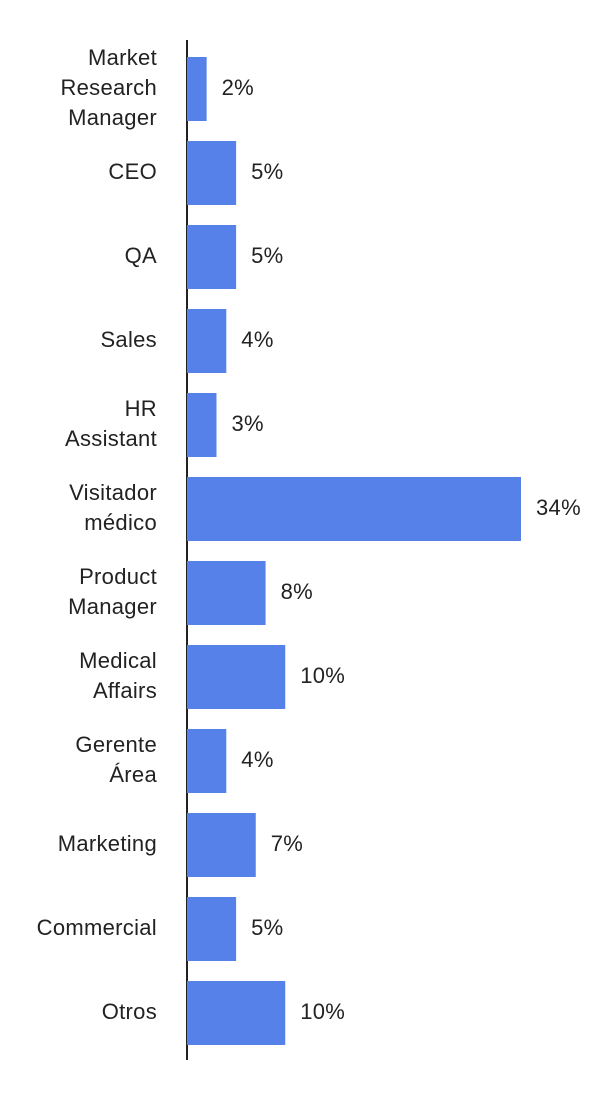 This screenshot has width=600, height=1100. Describe the element at coordinates (141, 255) in the screenshot. I see `y-tick-label: QA` at that location.